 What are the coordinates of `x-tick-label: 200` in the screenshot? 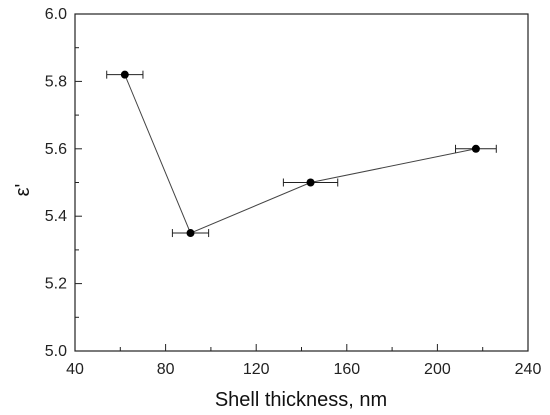 It's located at (437, 369).